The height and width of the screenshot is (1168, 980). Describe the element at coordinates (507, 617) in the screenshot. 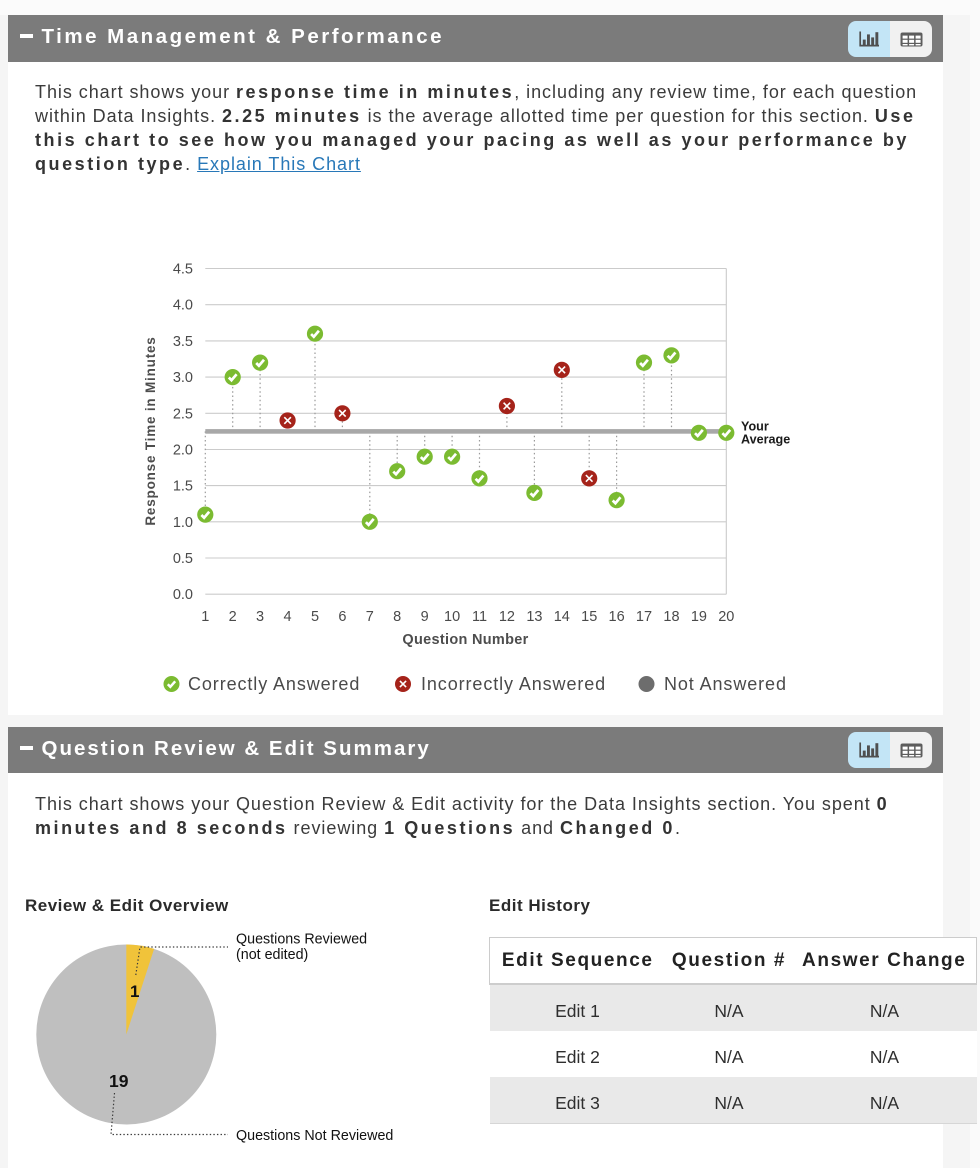

I see `svg-text: 12` at that location.